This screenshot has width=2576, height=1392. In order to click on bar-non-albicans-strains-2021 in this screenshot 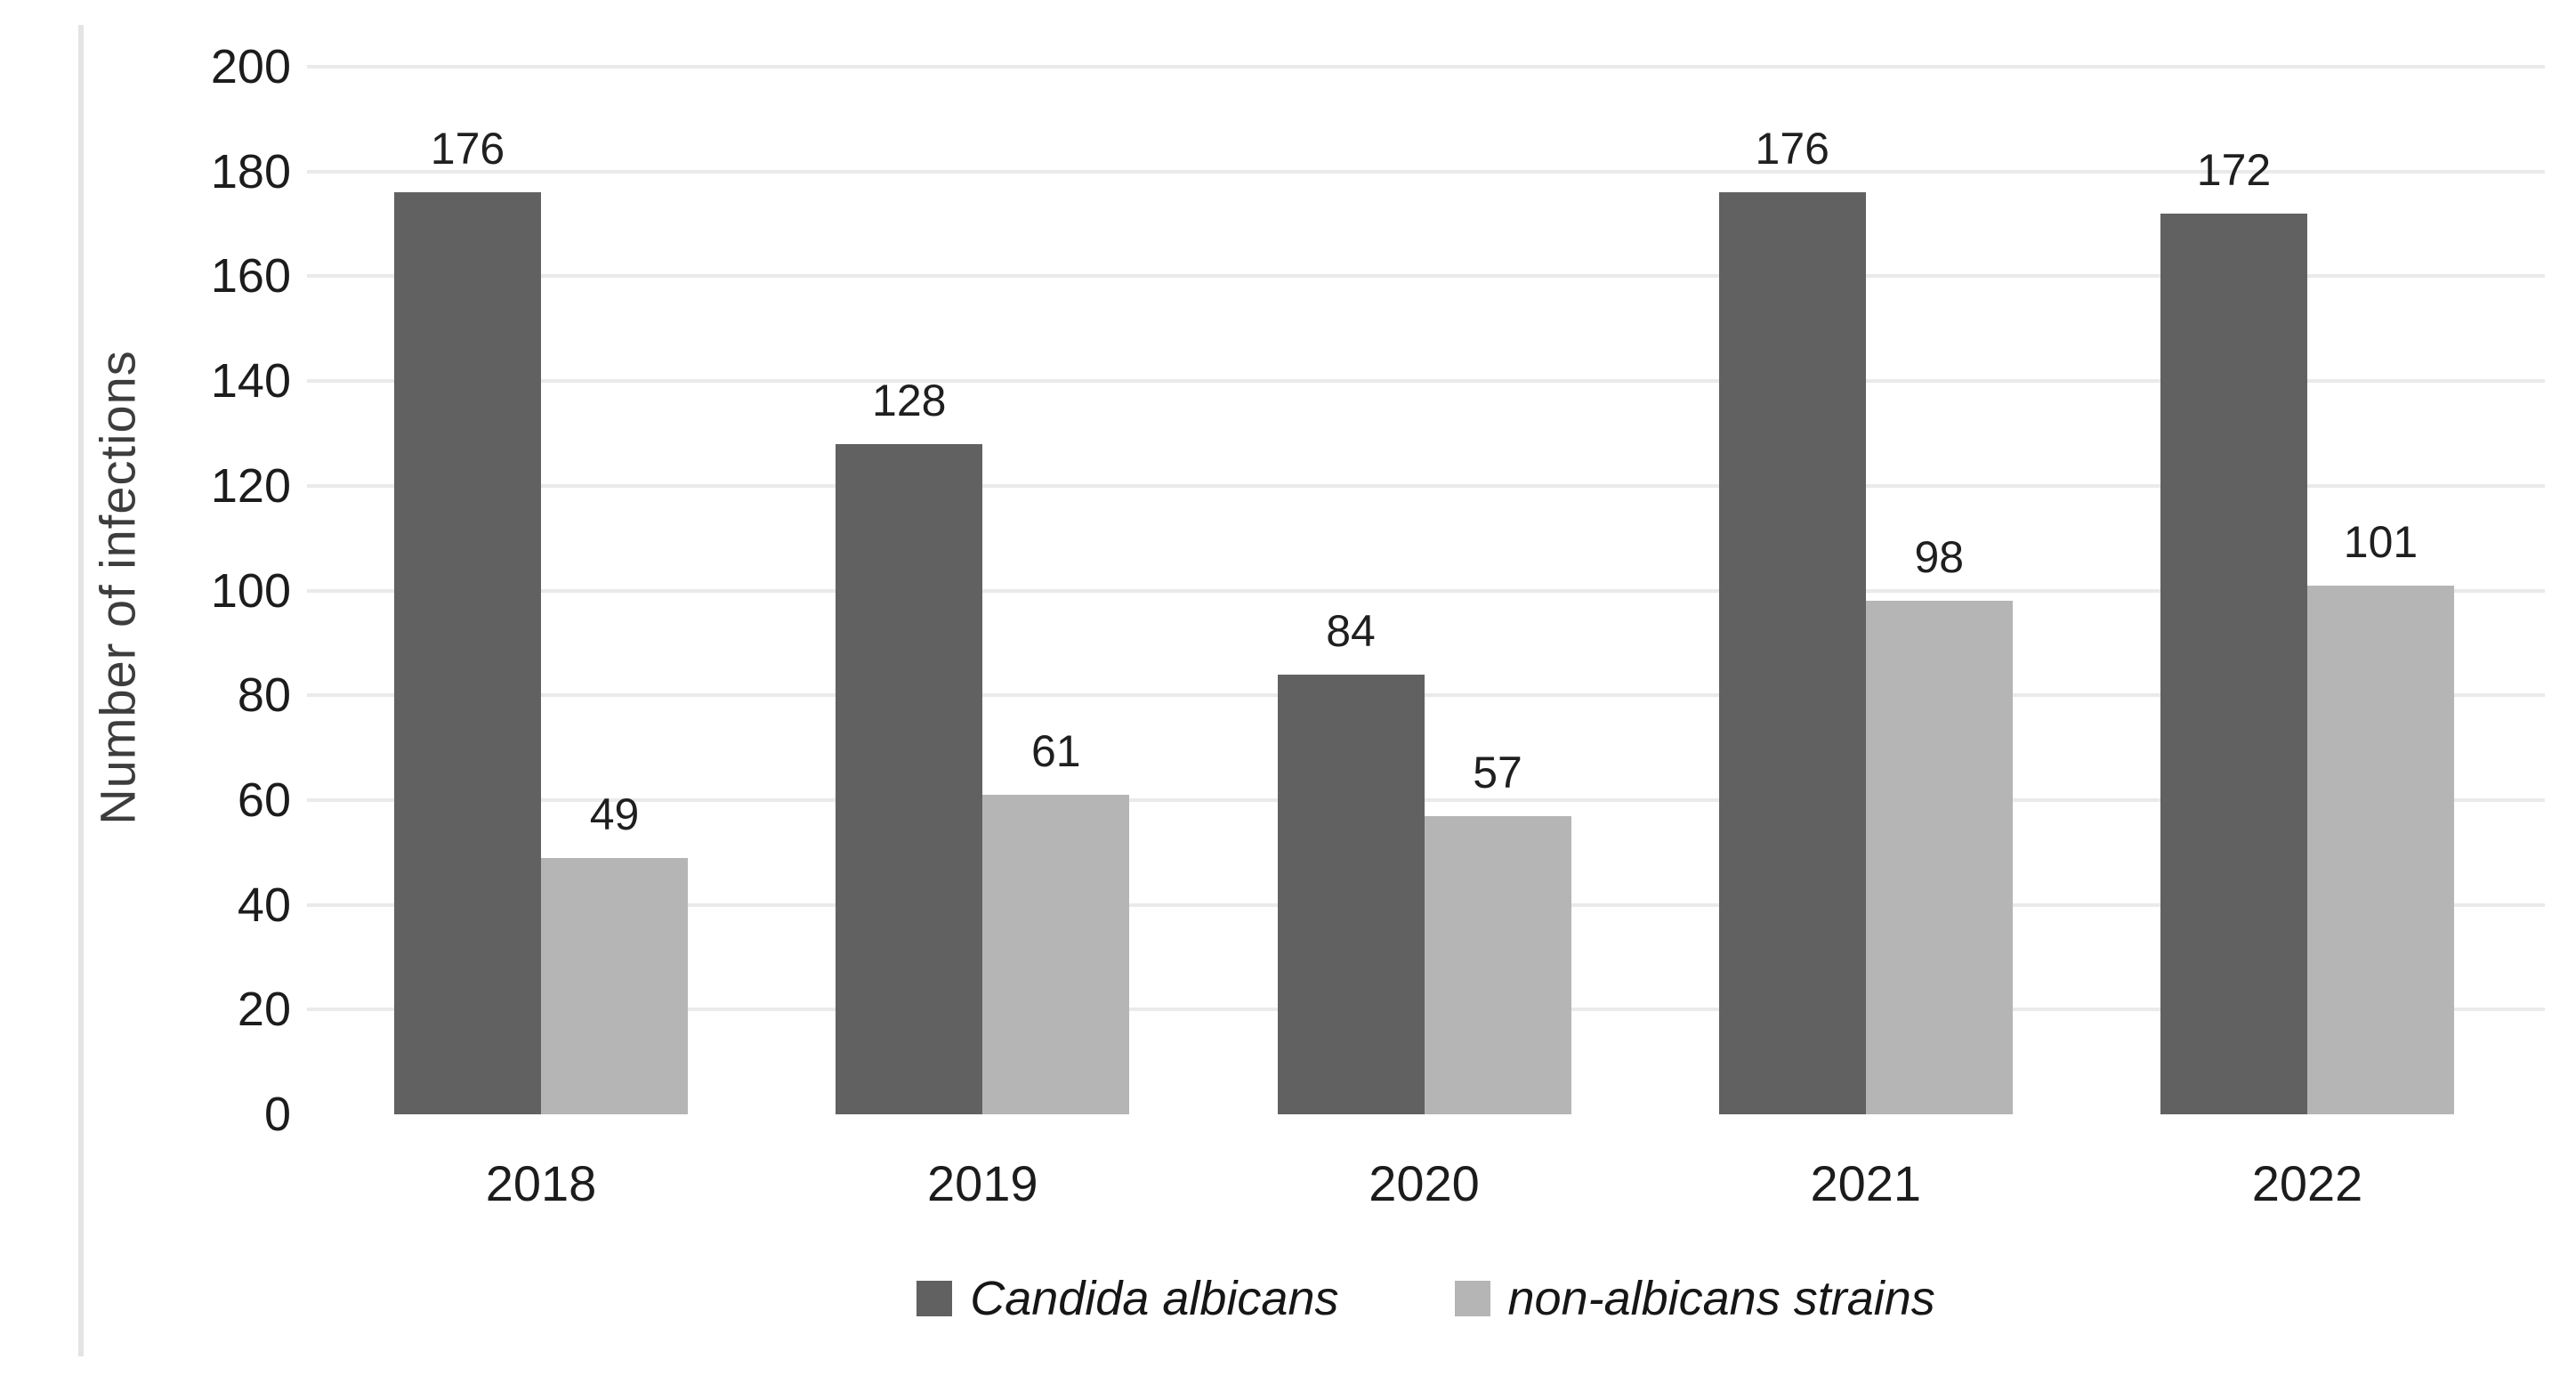, I will do `click(1939, 857)`.